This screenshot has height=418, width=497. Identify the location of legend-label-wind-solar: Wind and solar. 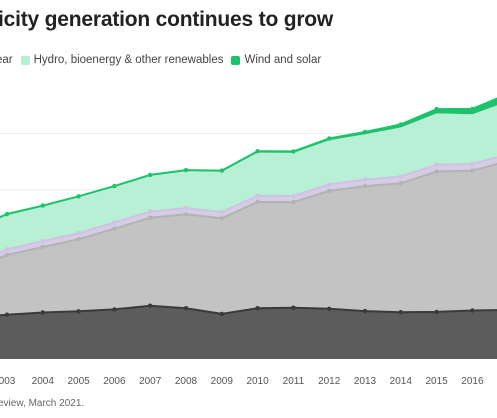
(283, 60).